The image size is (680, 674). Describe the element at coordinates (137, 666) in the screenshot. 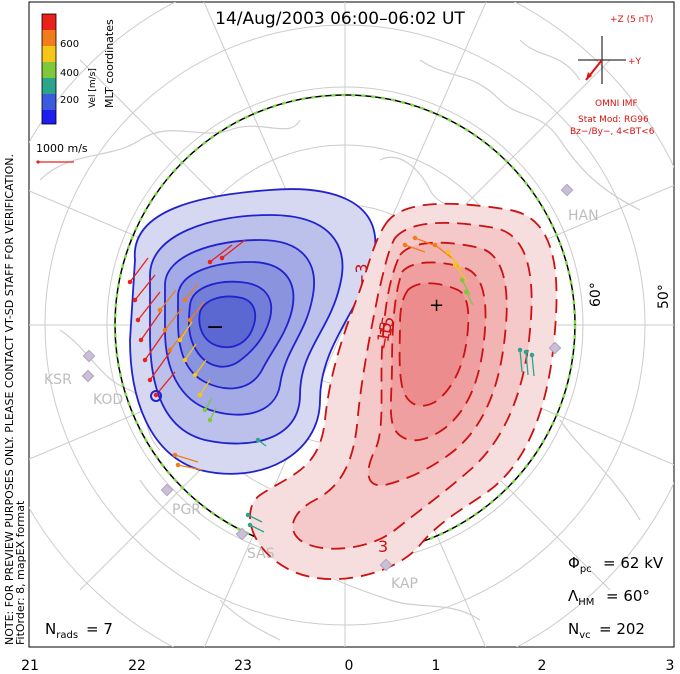

I see `mlt-tick-22: 22` at that location.